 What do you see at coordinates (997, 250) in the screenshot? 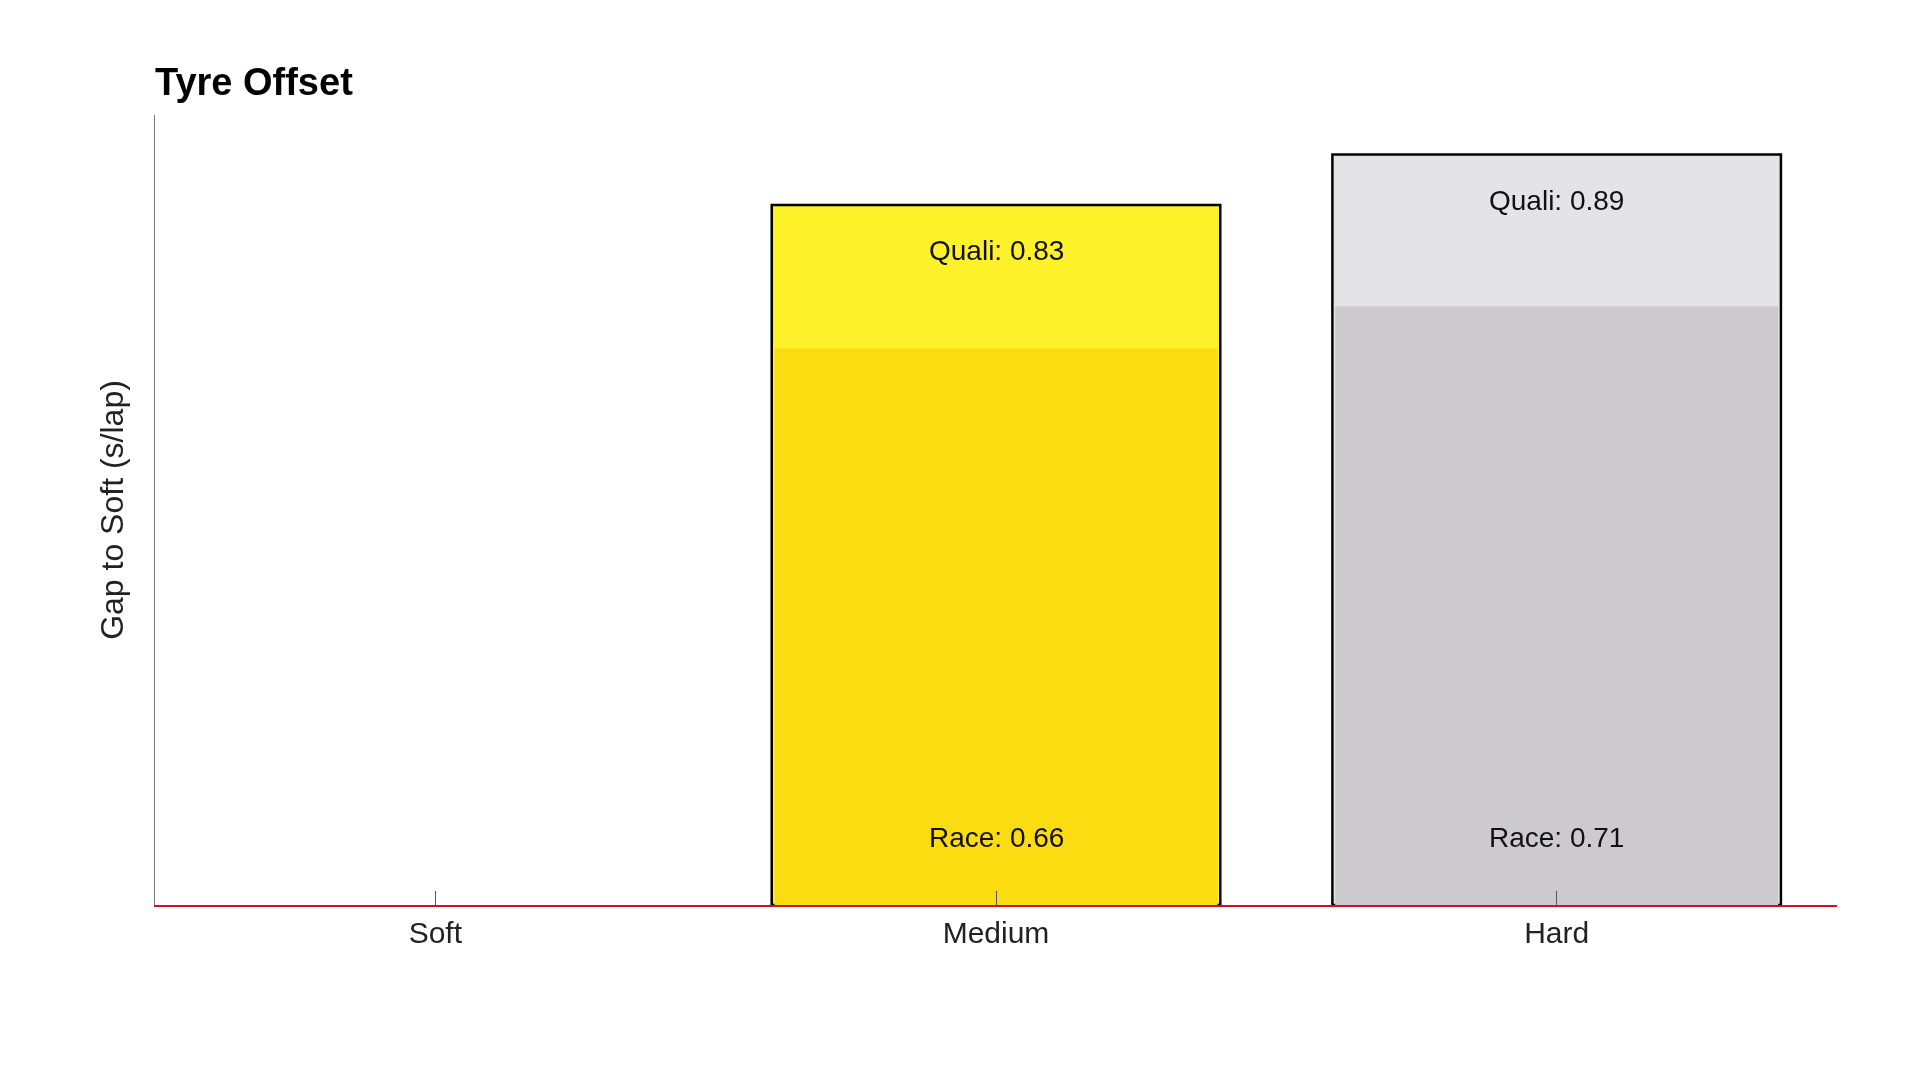
I see `data-label: Quali: 0.83` at bounding box center [997, 250].